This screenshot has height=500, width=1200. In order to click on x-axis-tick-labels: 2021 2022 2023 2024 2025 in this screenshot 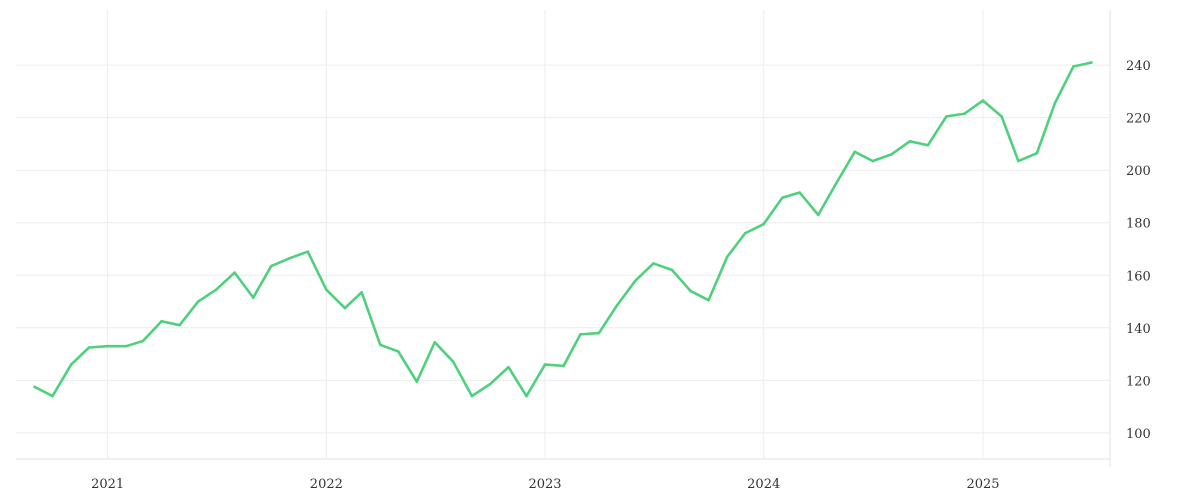, I will do `click(545, 484)`.